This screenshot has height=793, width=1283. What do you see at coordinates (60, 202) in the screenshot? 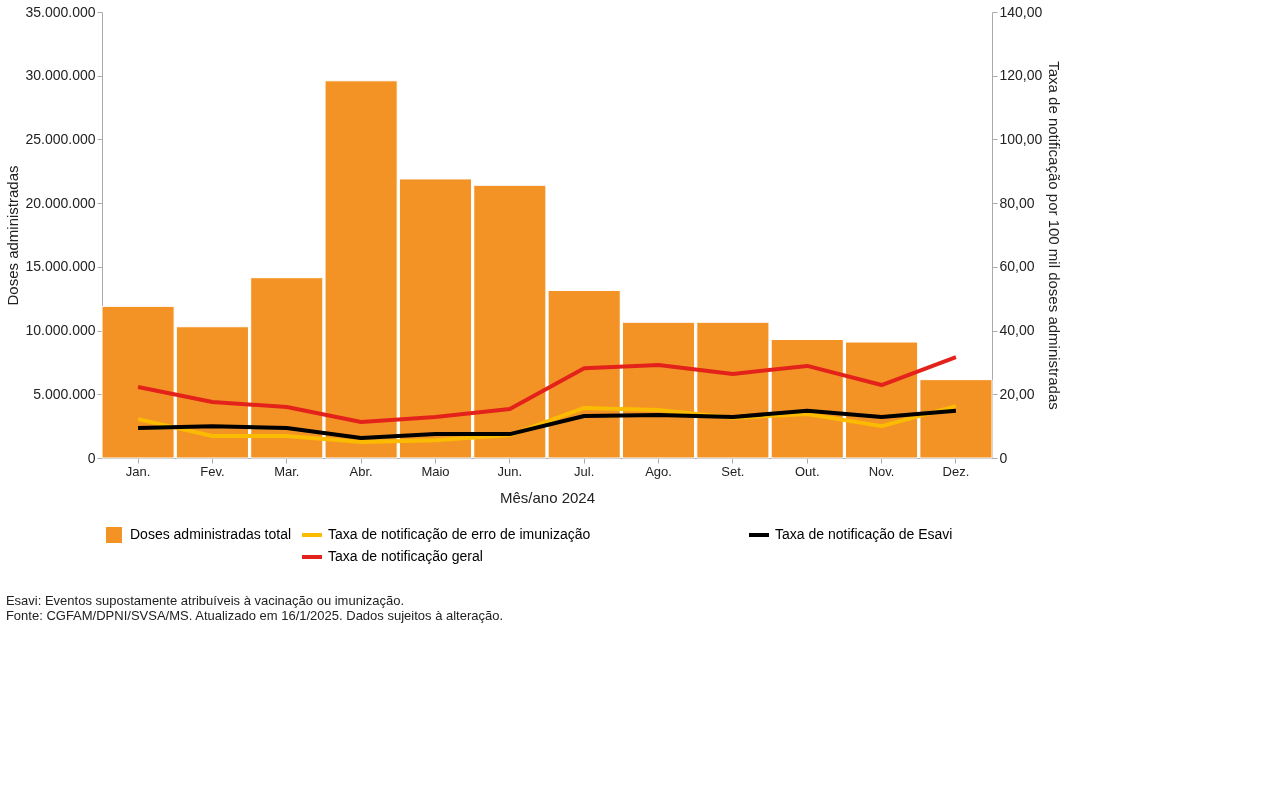
I see `y-tick-label: 20.000.000` at bounding box center [60, 202].